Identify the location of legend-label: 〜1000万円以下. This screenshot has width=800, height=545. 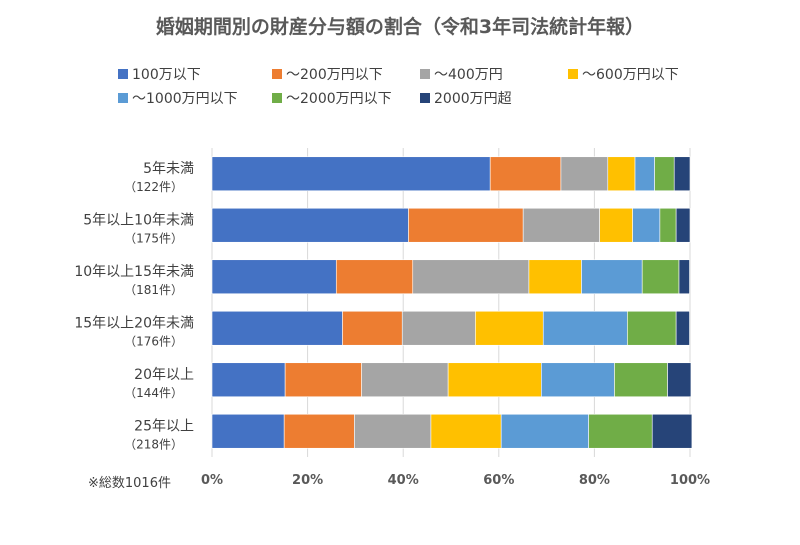
(185, 99).